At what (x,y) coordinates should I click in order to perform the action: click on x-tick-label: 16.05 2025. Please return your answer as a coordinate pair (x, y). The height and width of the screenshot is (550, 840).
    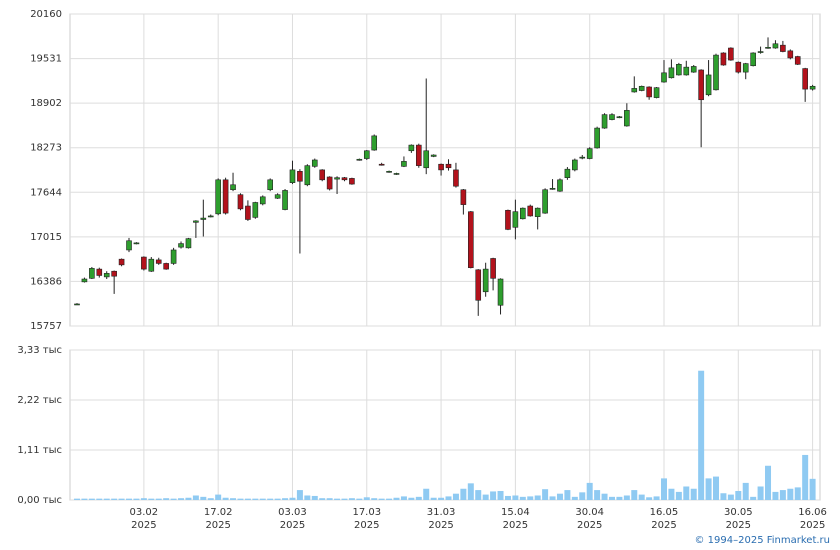
    Looking at the image, I should click on (664, 519).